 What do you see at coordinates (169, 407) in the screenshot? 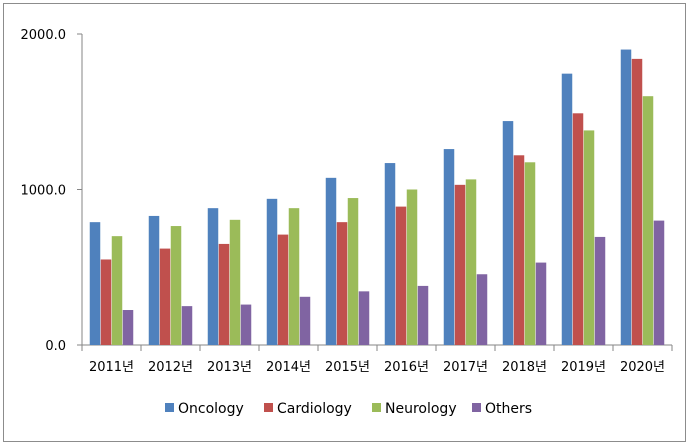
I see `legend-swatch-oncology` at bounding box center [169, 407].